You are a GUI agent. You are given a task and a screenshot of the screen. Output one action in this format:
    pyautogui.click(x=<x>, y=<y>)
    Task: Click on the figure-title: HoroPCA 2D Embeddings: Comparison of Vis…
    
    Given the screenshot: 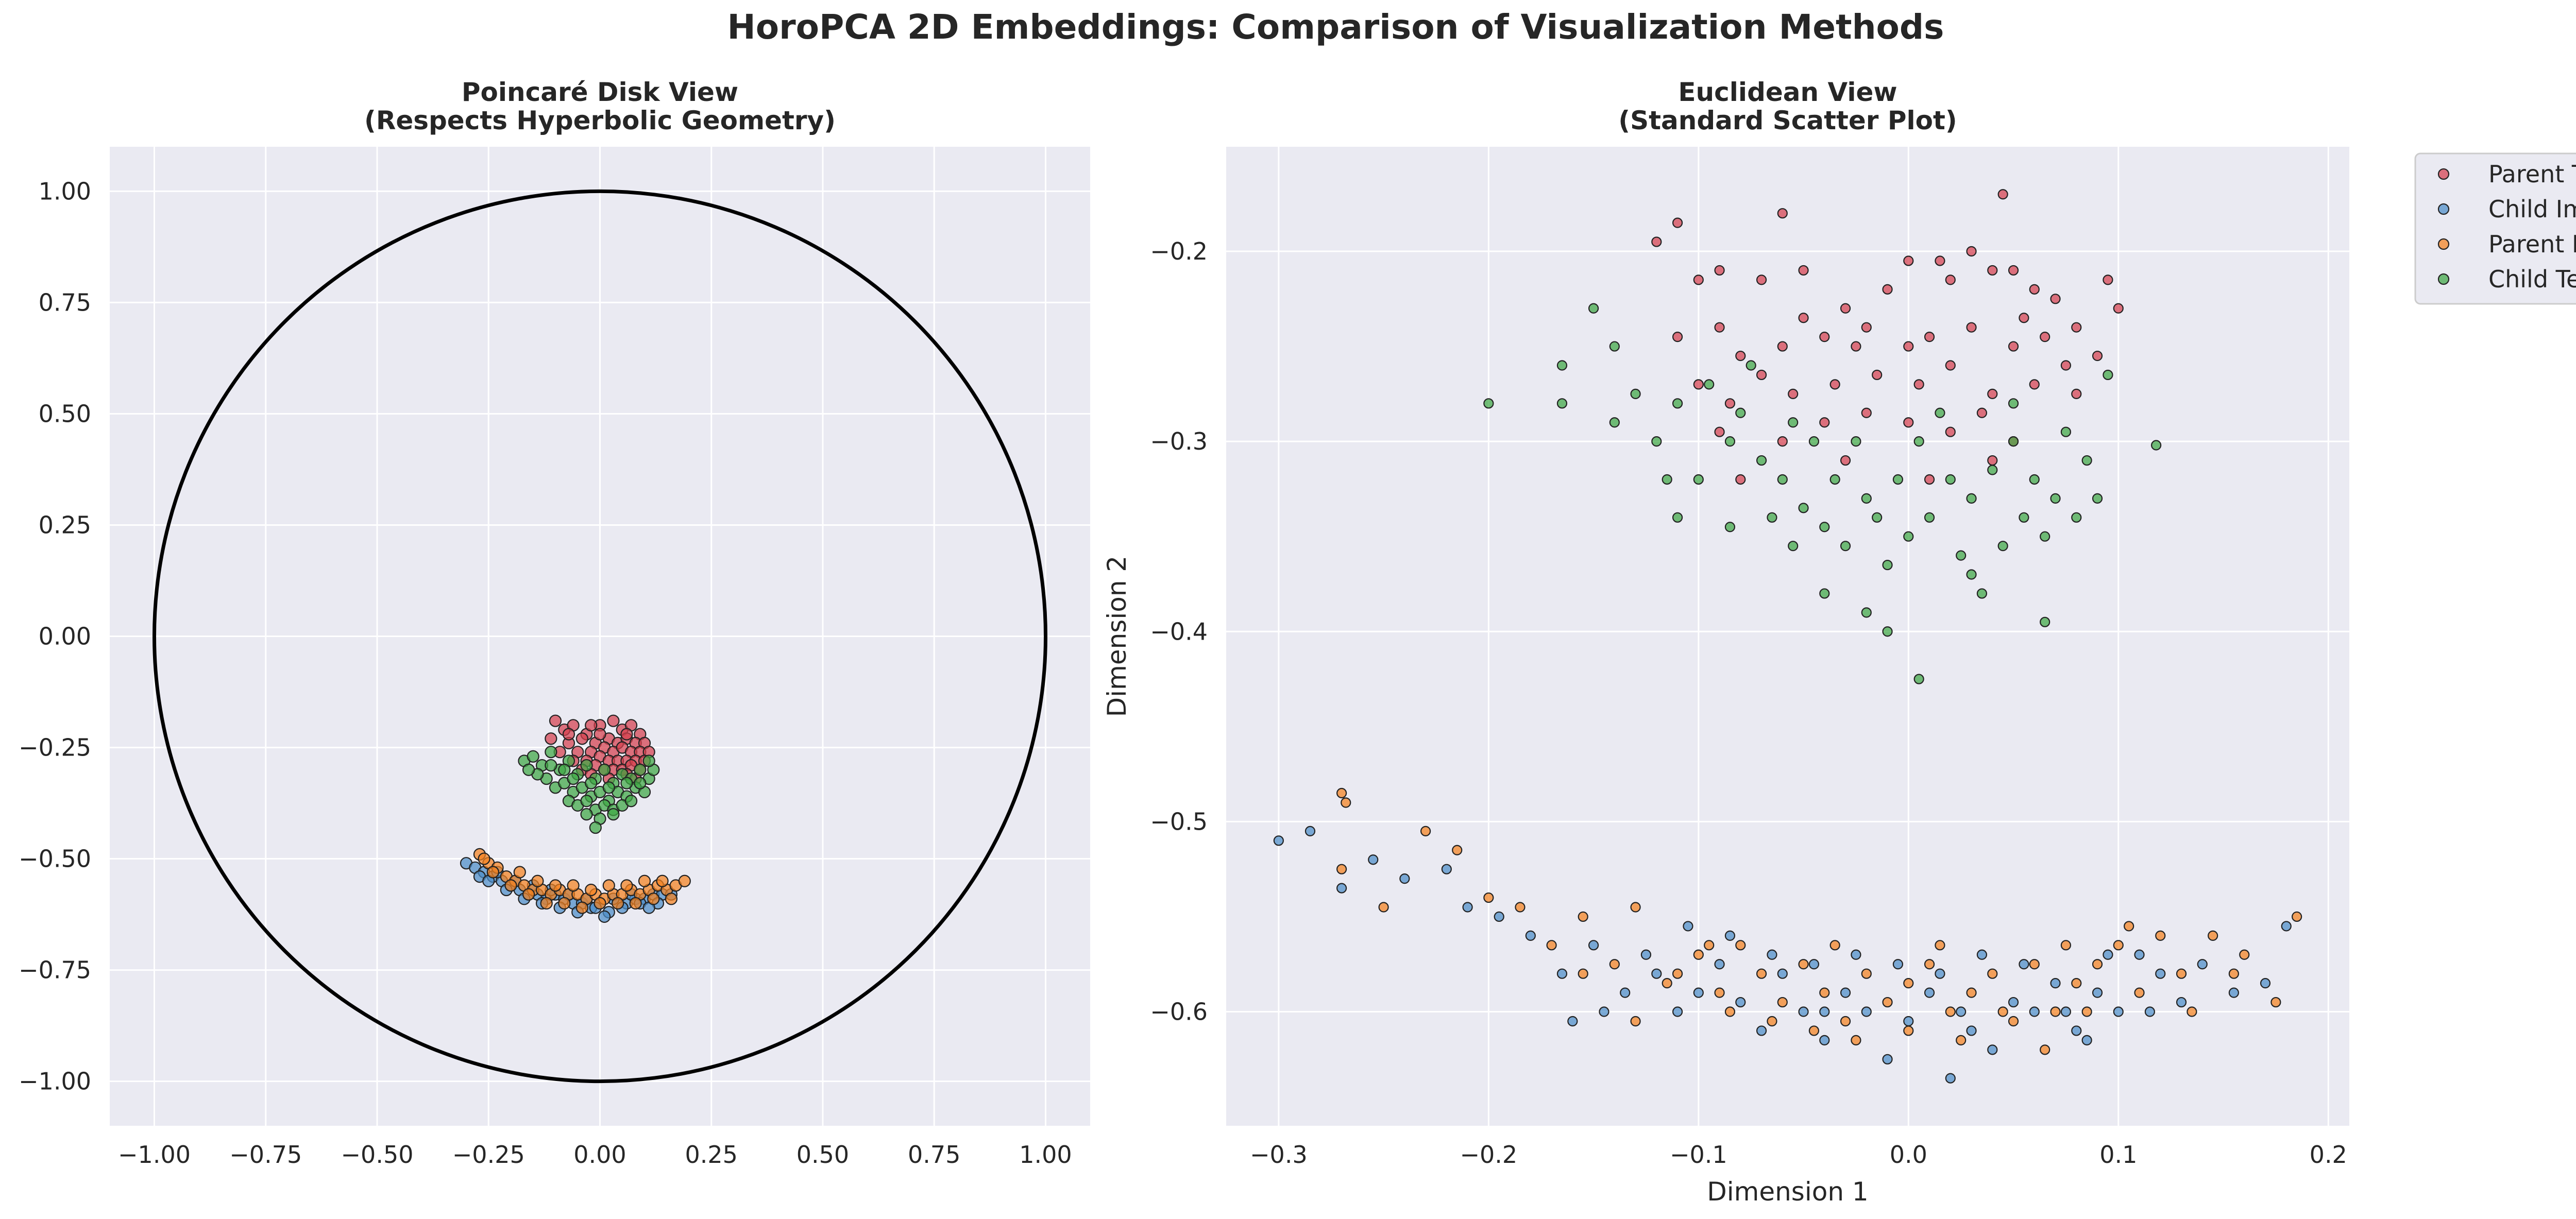 What is the action you would take?
    pyautogui.click(x=1335, y=27)
    